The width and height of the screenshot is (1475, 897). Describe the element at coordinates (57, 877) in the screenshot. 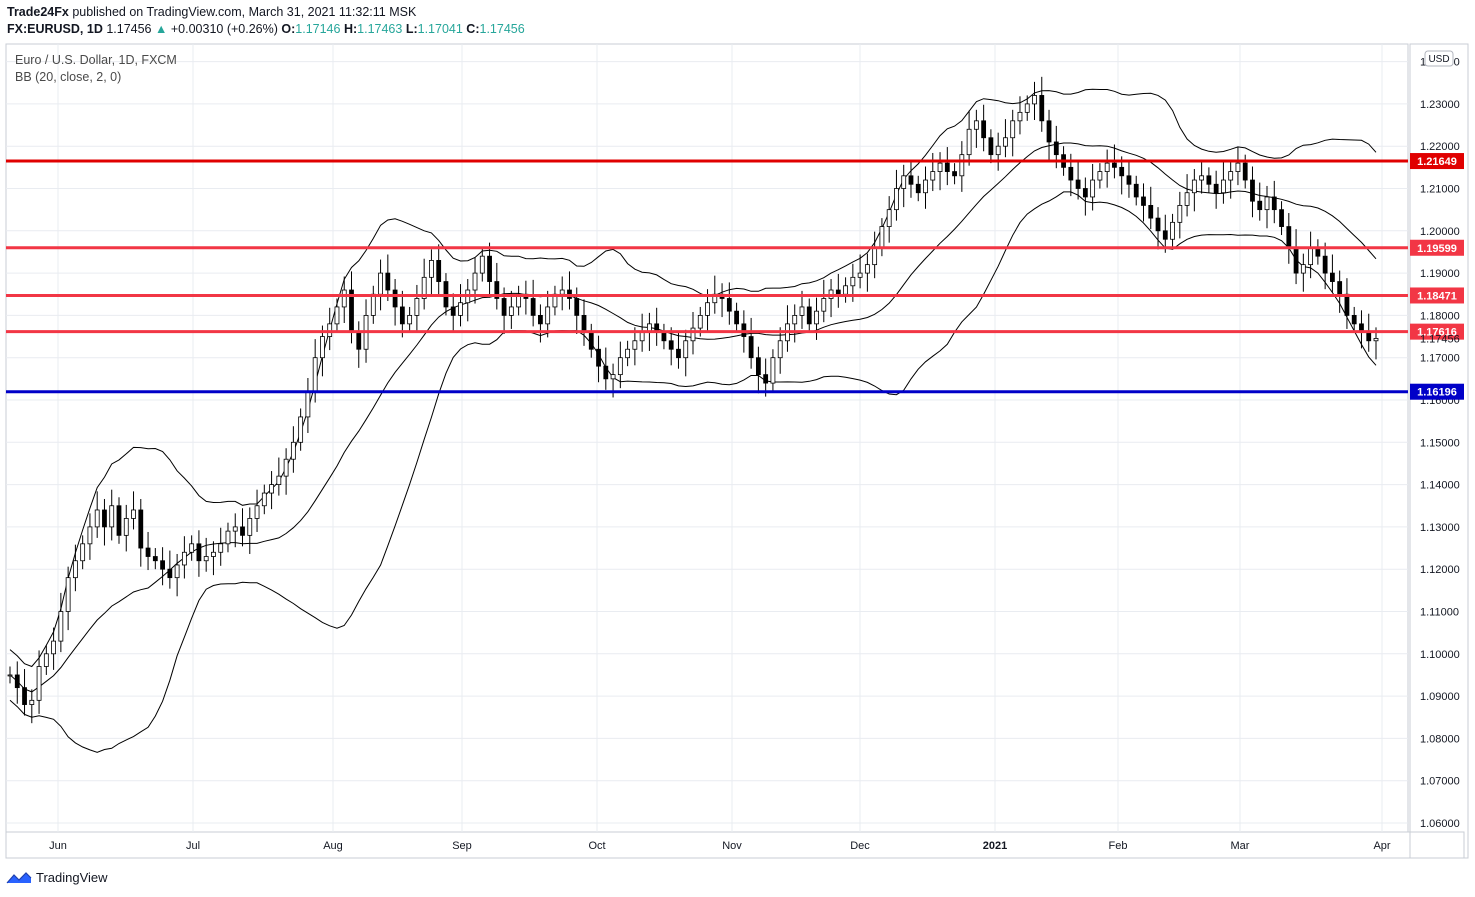

I see `tradingview-brand: TradingView` at that location.